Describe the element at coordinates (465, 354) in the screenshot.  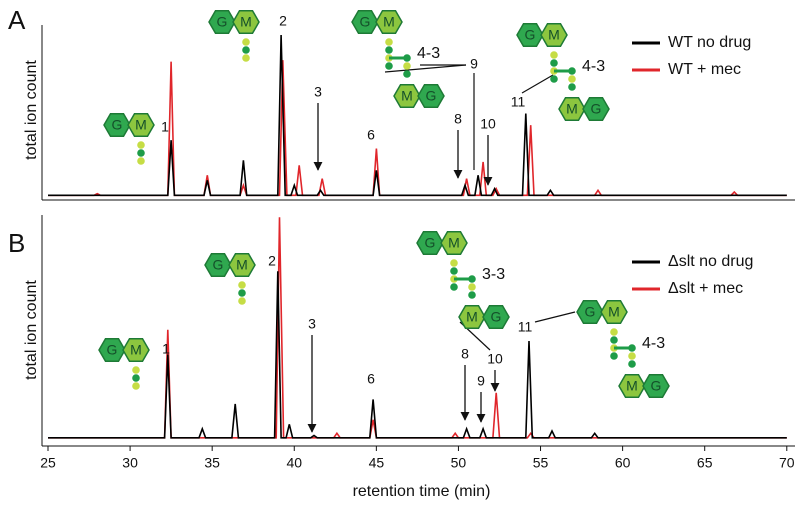
I see `peak-label: 8` at that location.